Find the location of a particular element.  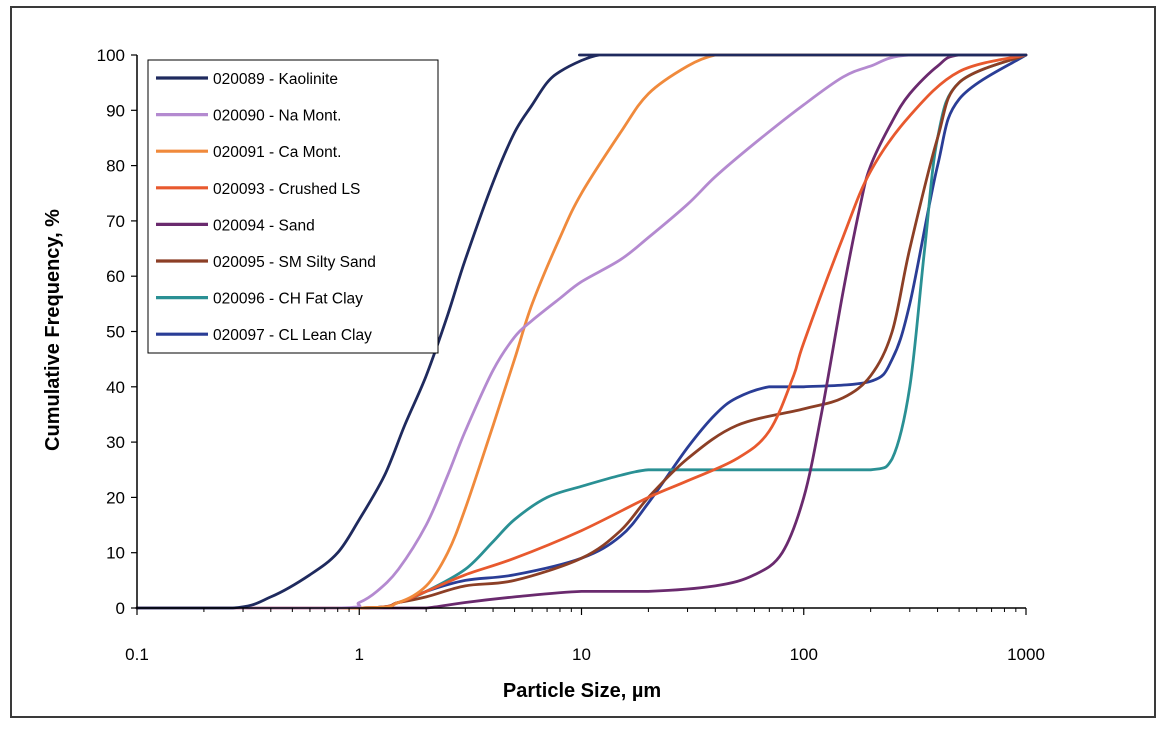

x-axis-title: Particle Size, µm is located at coordinates (582, 691).